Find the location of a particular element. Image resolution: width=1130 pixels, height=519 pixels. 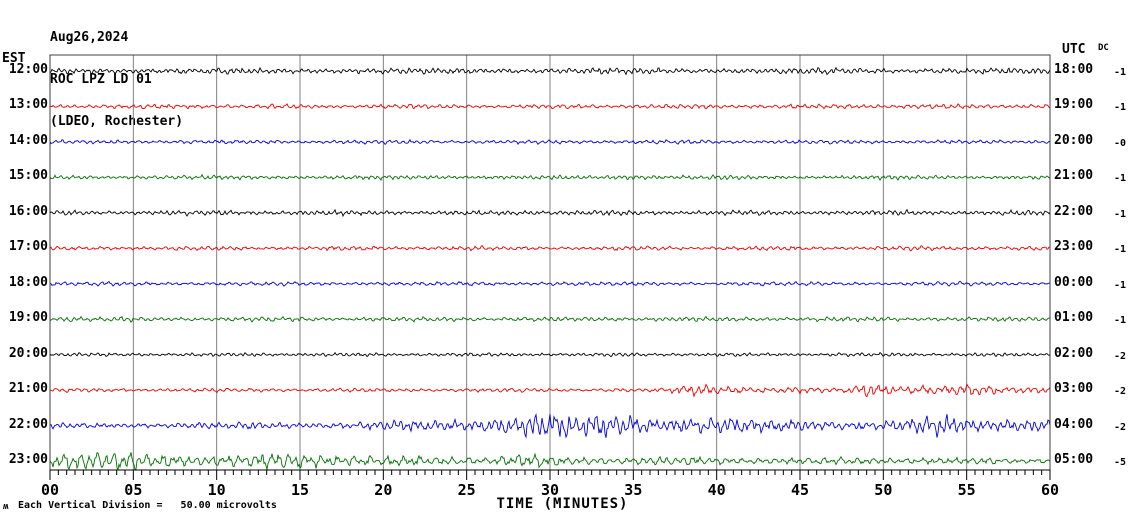

right-axis-label: UTC is located at coordinates (1074, 49).